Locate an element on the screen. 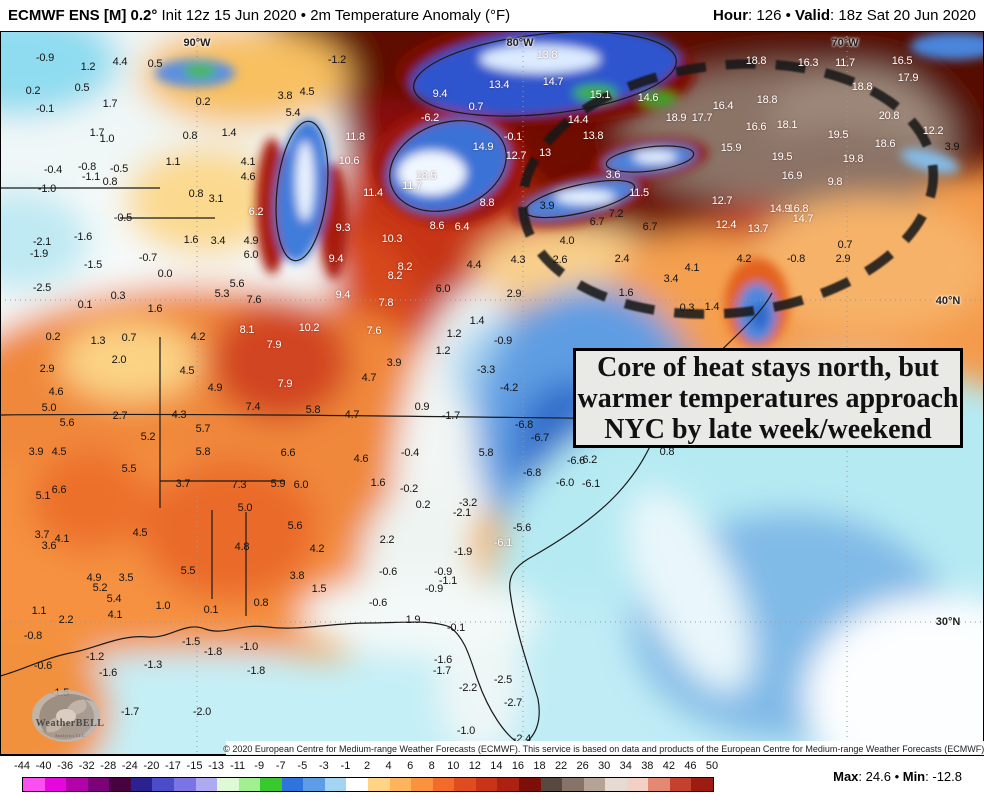 The width and height of the screenshot is (984, 808). colorbar-tick-label: 26 is located at coordinates (582, 766).